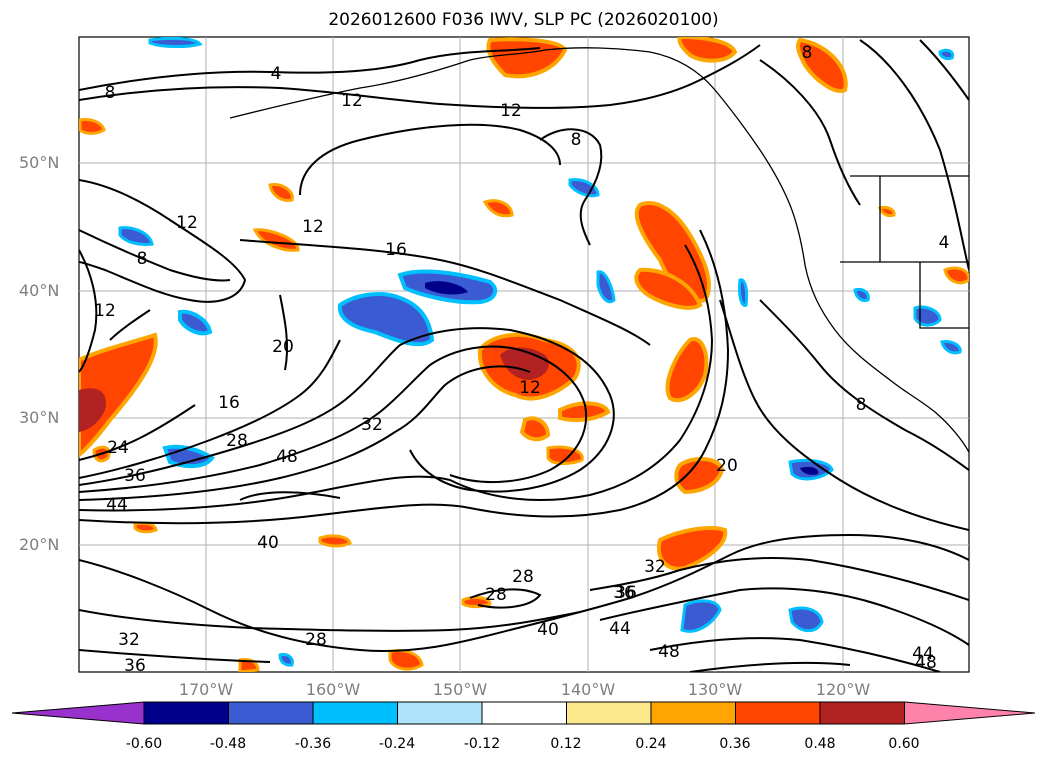 This screenshot has height=765, width=1047. What do you see at coordinates (820, 744) in the screenshot?
I see `colorbar-tick: 0.48` at bounding box center [820, 744].